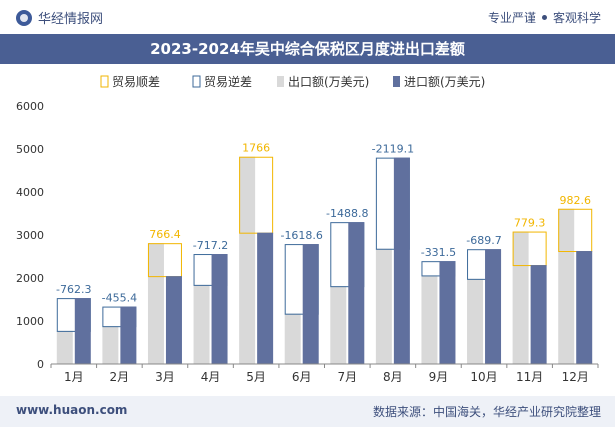 The width and height of the screenshot is (615, 427). What do you see at coordinates (30, 321) in the screenshot?
I see `y-tick-label: 1000` at bounding box center [30, 321].